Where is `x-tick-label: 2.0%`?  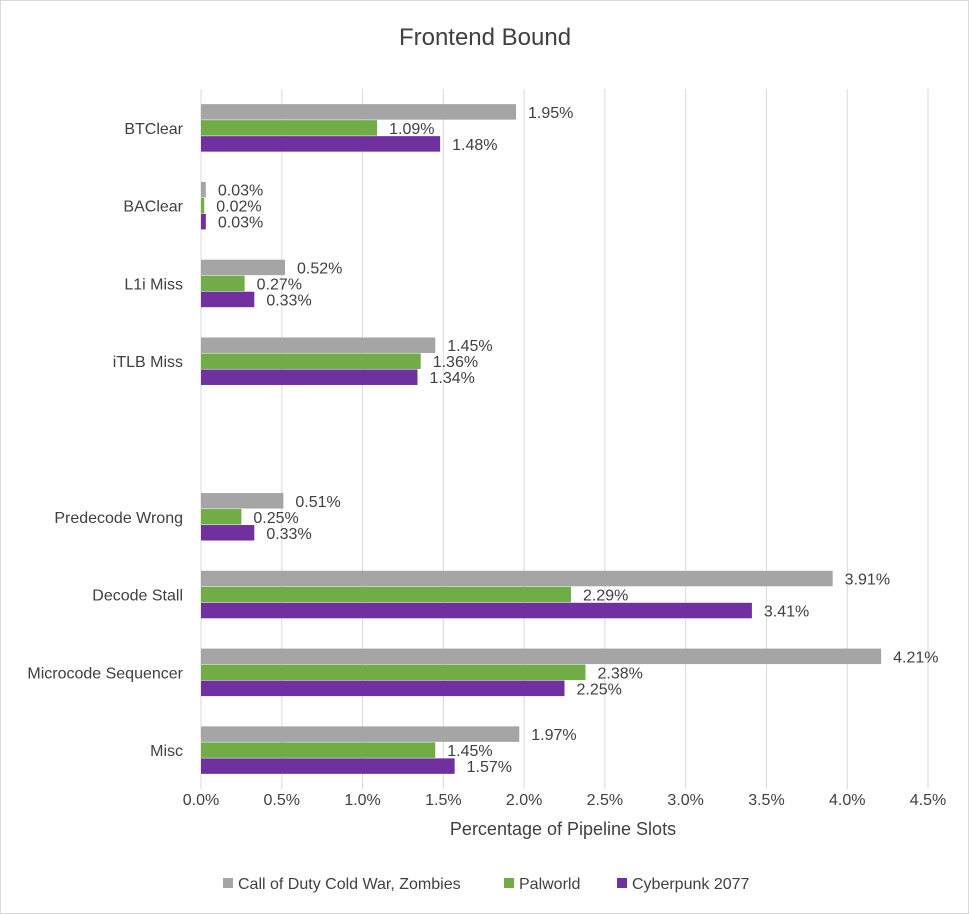
x-tick-label: 2.0% is located at coordinates (524, 800).